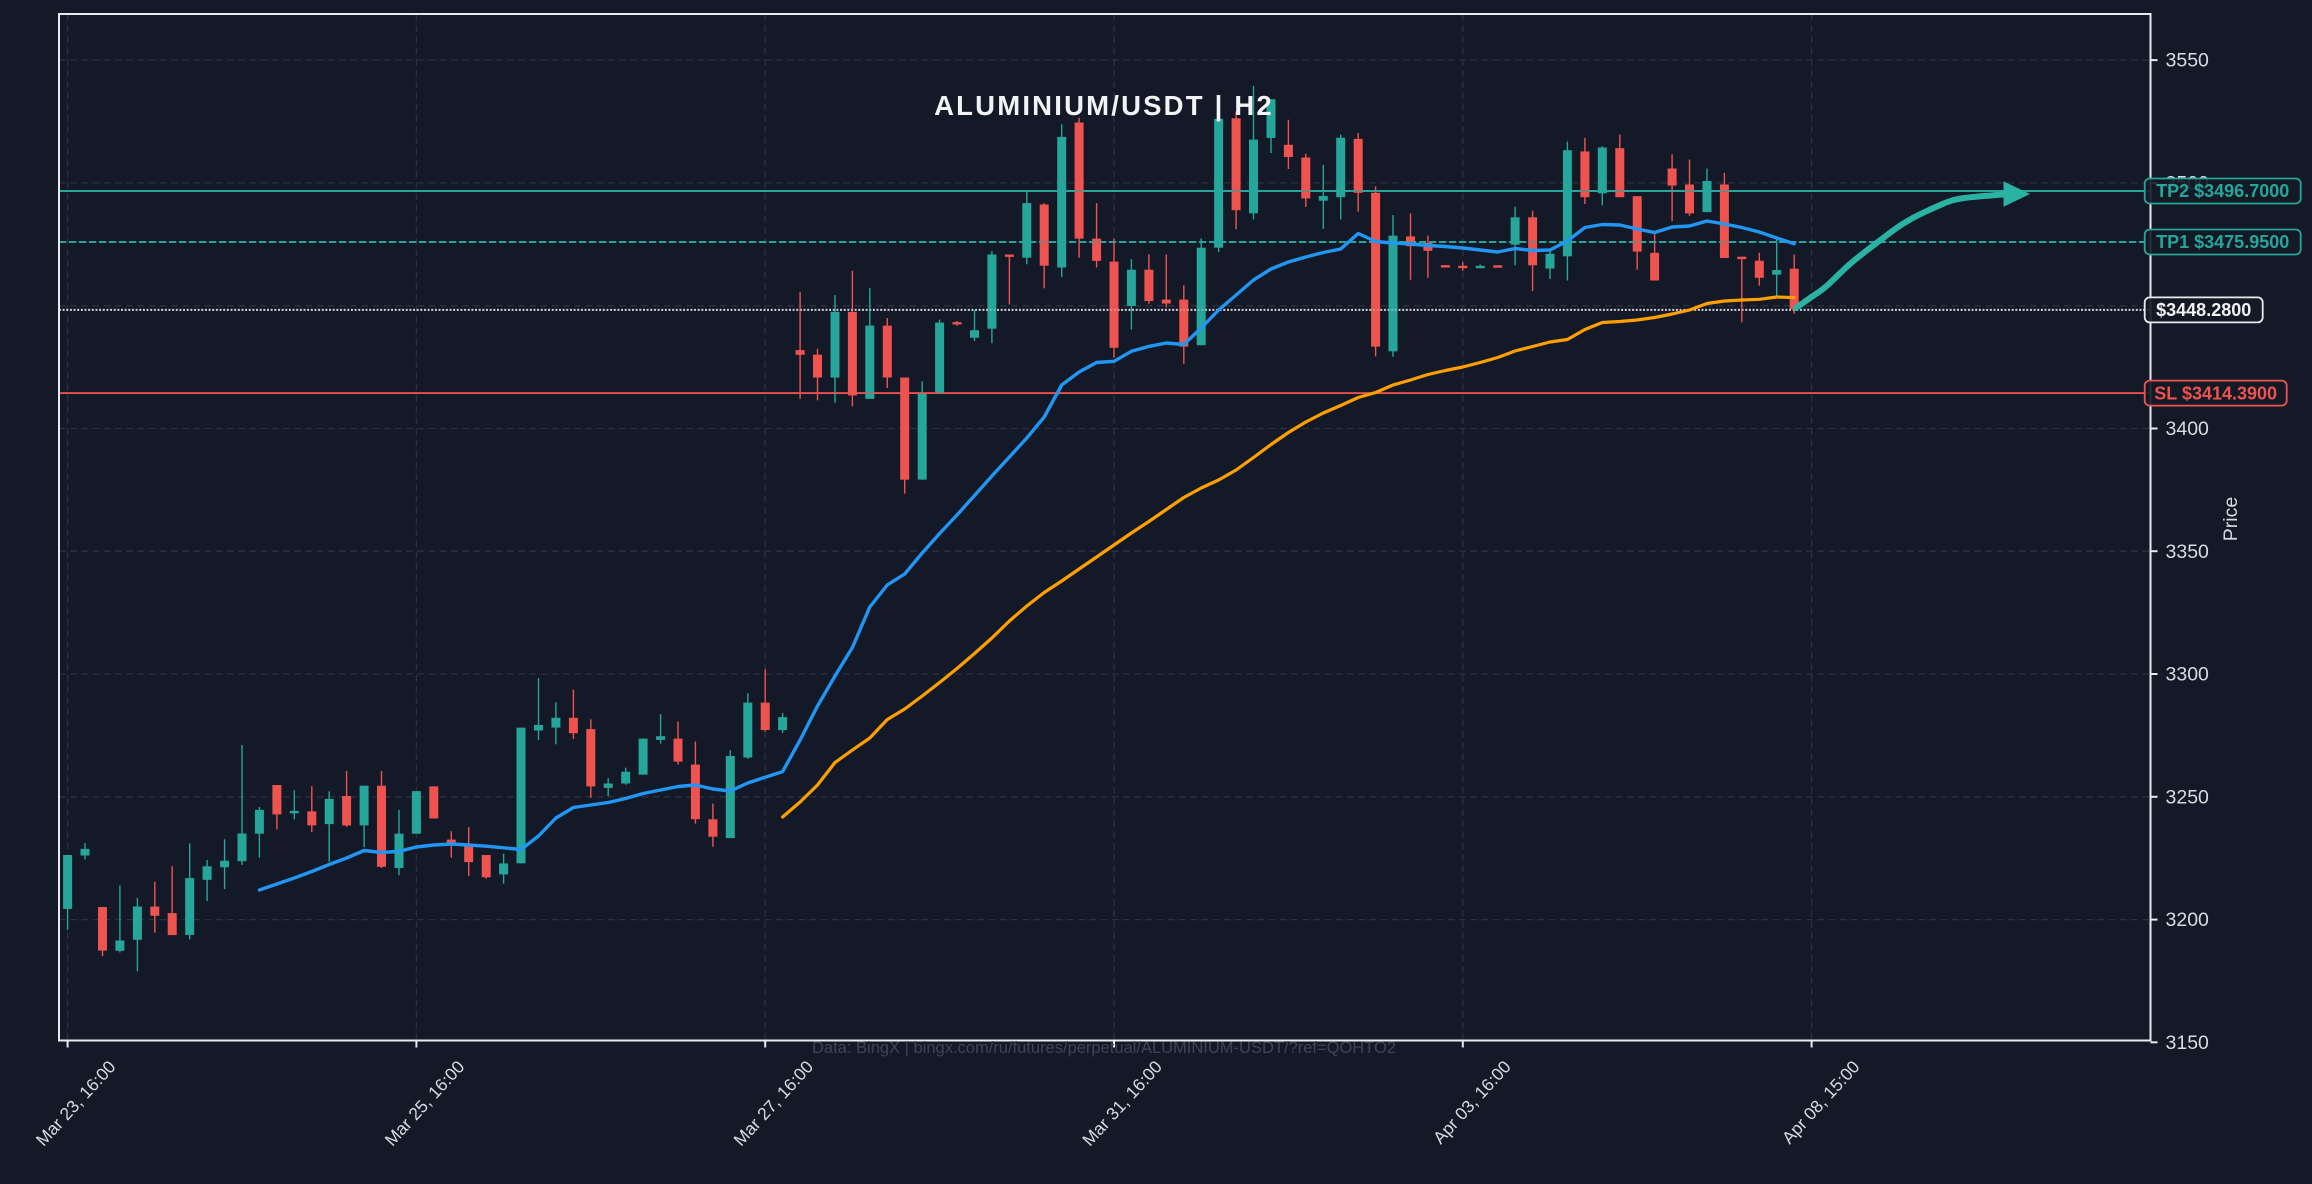 The width and height of the screenshot is (2312, 1184). I want to click on svg-text: 3300, so click(2188, 675).